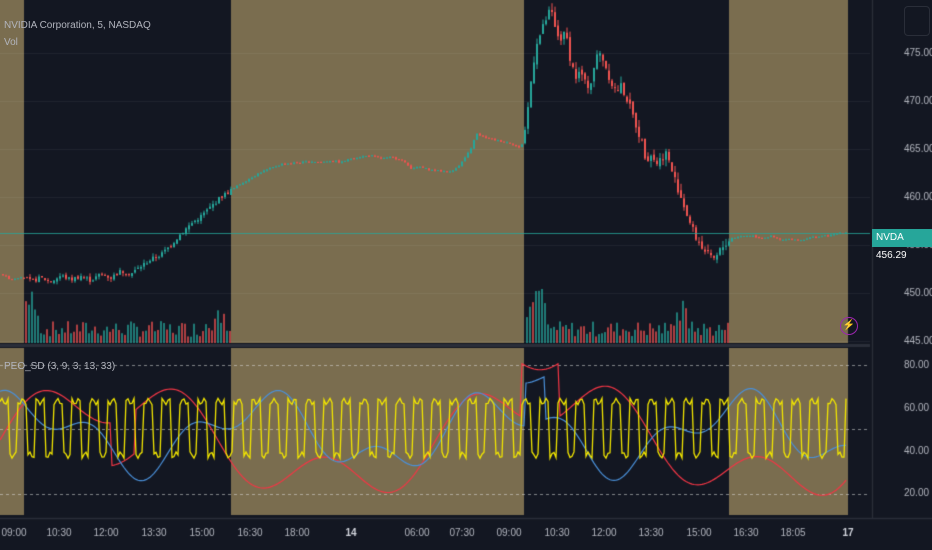 This screenshot has width=932, height=550. What do you see at coordinates (849, 326) in the screenshot?
I see `lightning-icon: ⚡` at bounding box center [849, 326].